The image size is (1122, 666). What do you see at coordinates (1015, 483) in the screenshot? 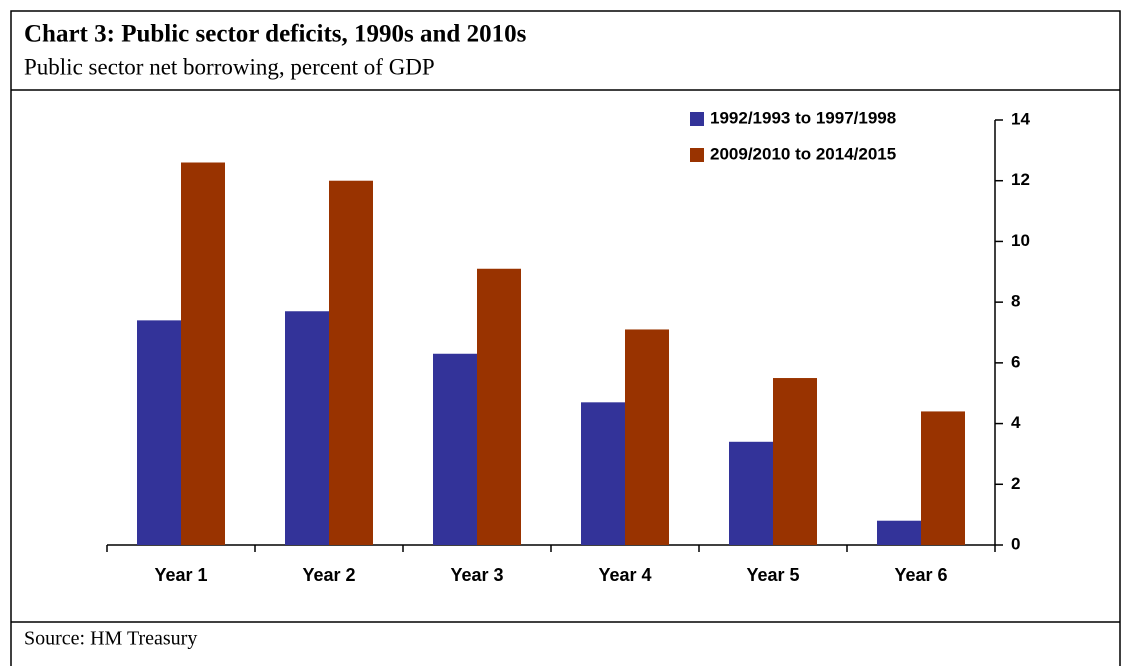
I see `y-tick-label: 2` at bounding box center [1015, 483].